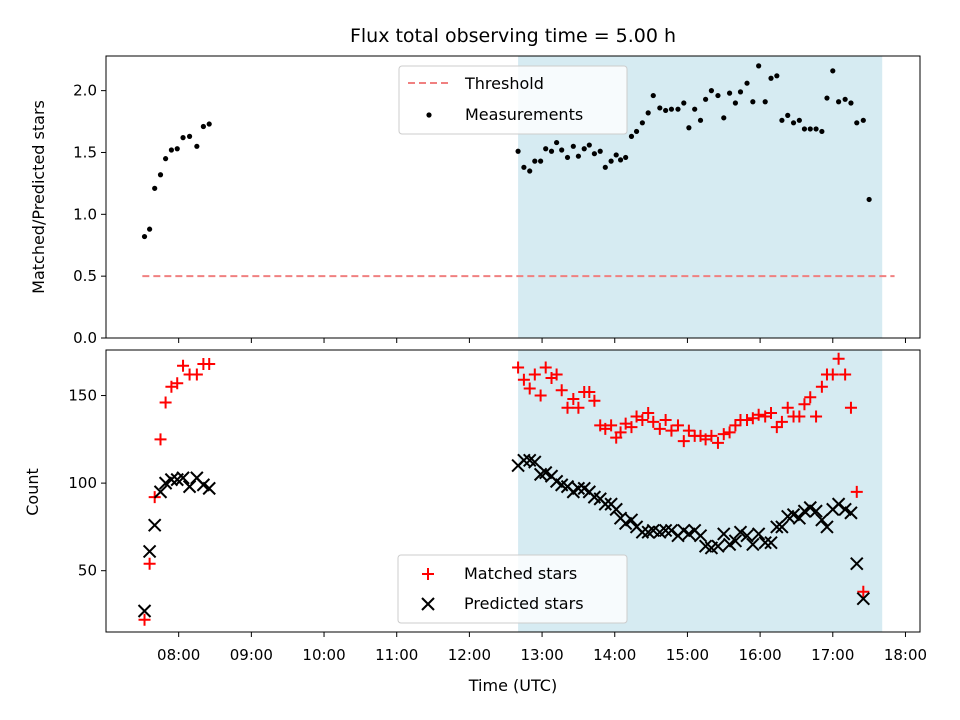 Image resolution: width=960 pixels, height=720 pixels. I want to click on top-y-tick-label: 1.5, so click(85, 152).